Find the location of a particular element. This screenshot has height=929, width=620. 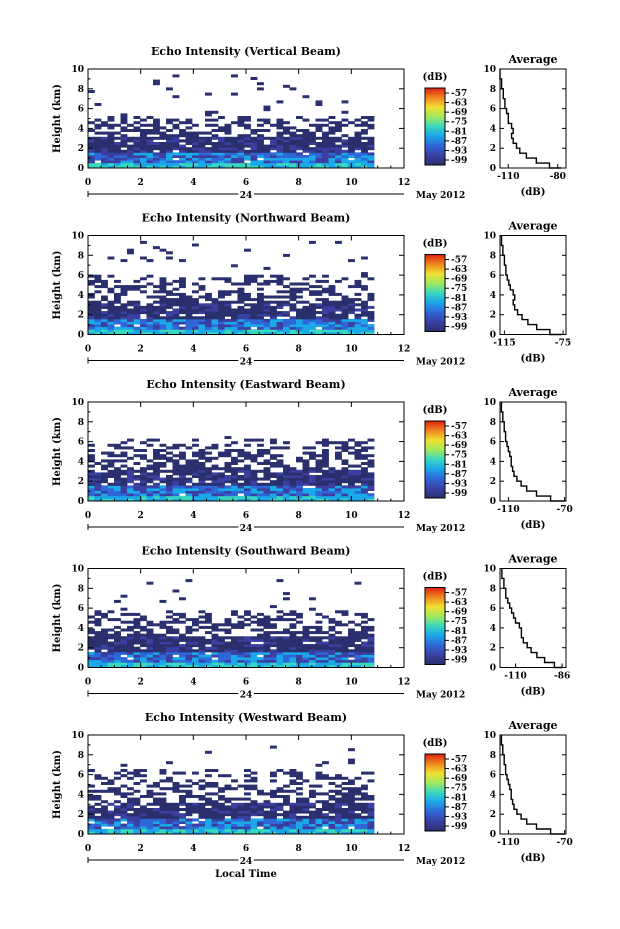

colorbar-tick-label: -63 is located at coordinates (459, 104).